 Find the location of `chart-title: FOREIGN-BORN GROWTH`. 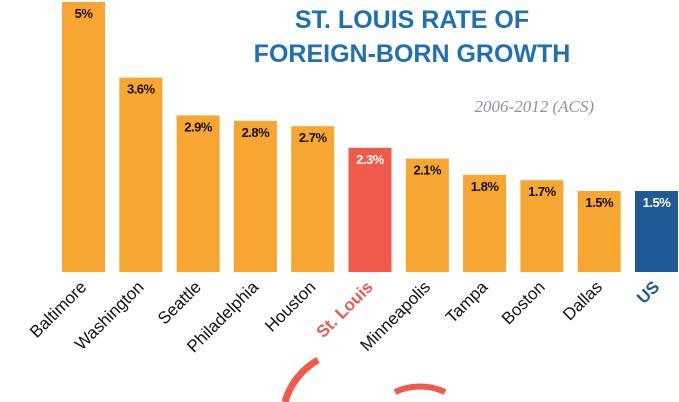

chart-title: FOREIGN-BORN GROWTH is located at coordinates (412, 54).